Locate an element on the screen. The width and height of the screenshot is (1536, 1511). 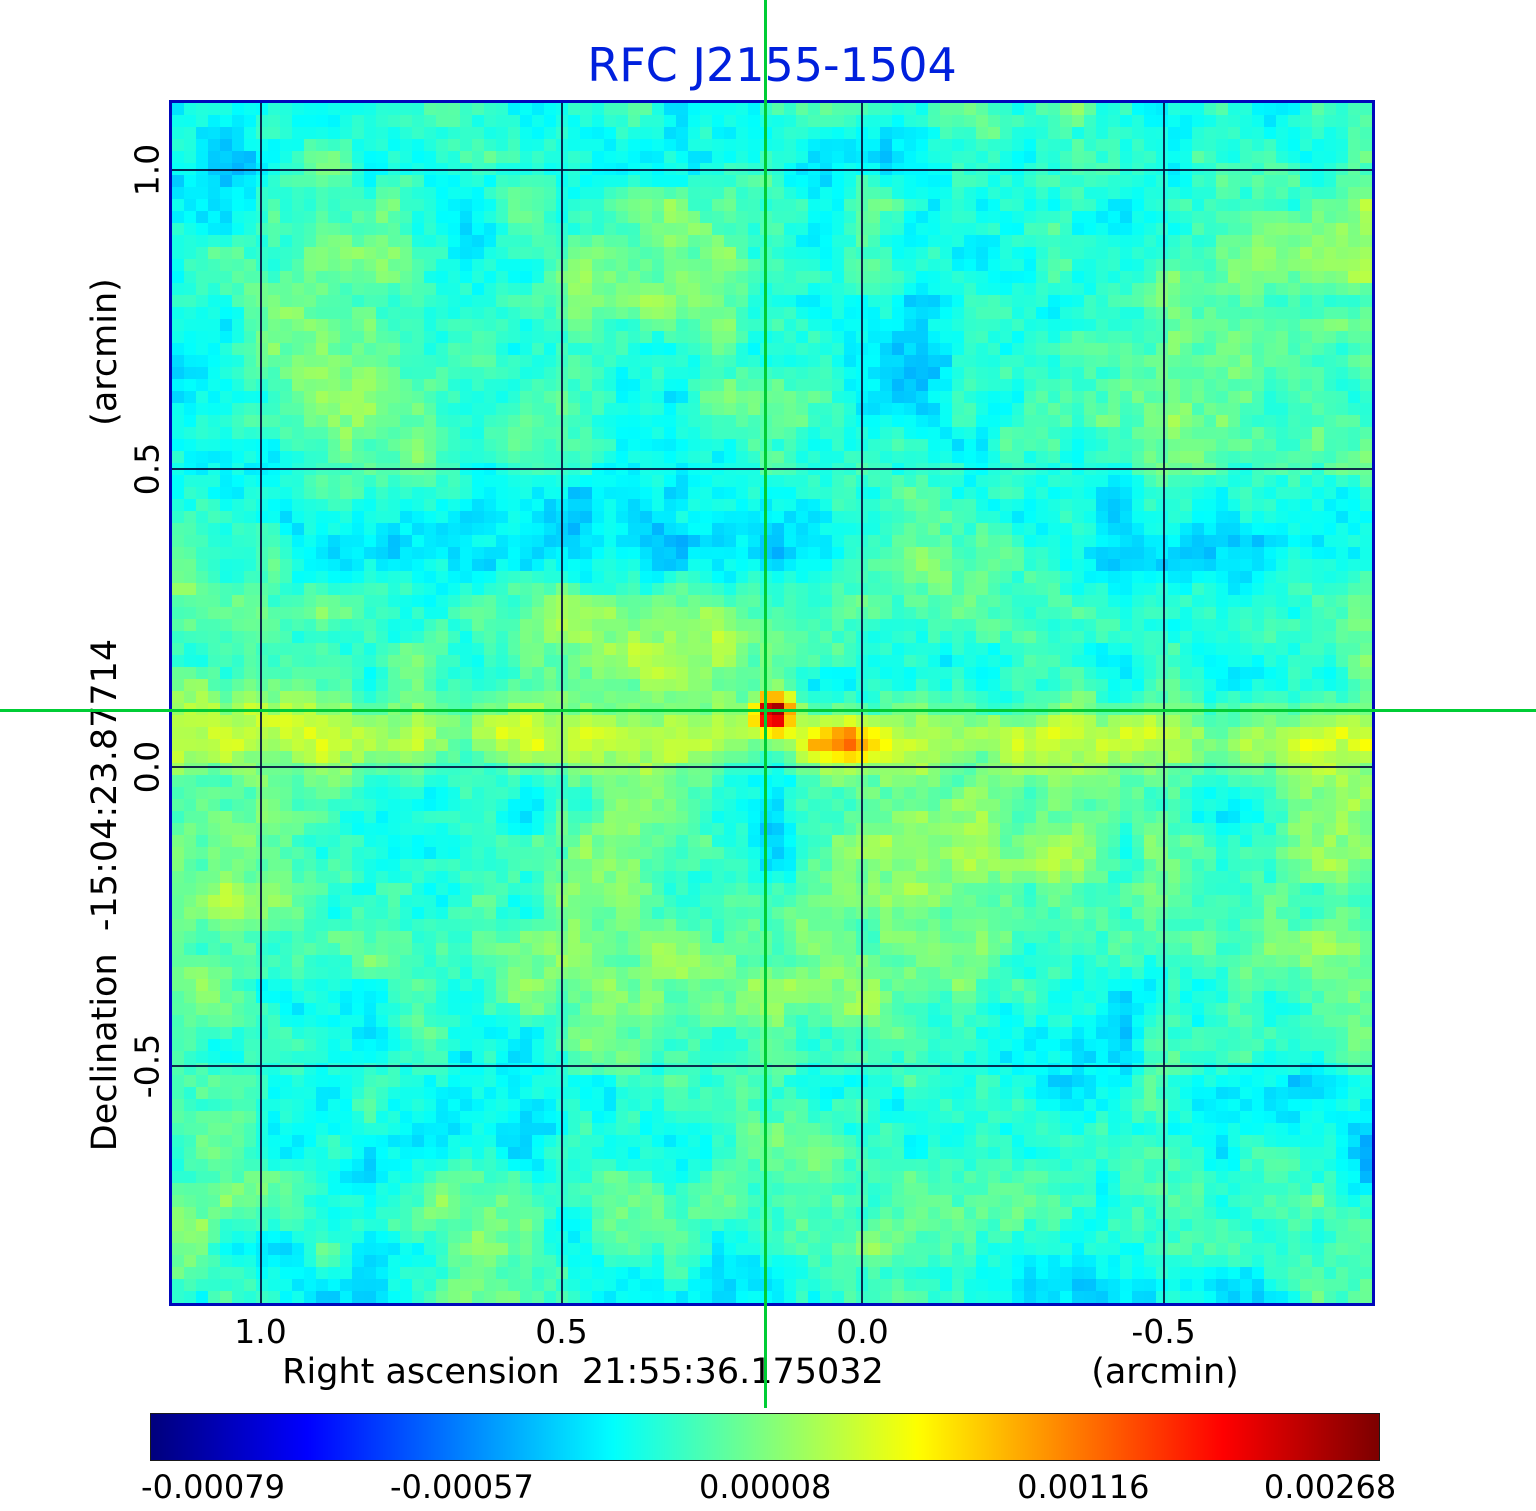
y-tick-label: -0.5 is located at coordinates (147, 1065).